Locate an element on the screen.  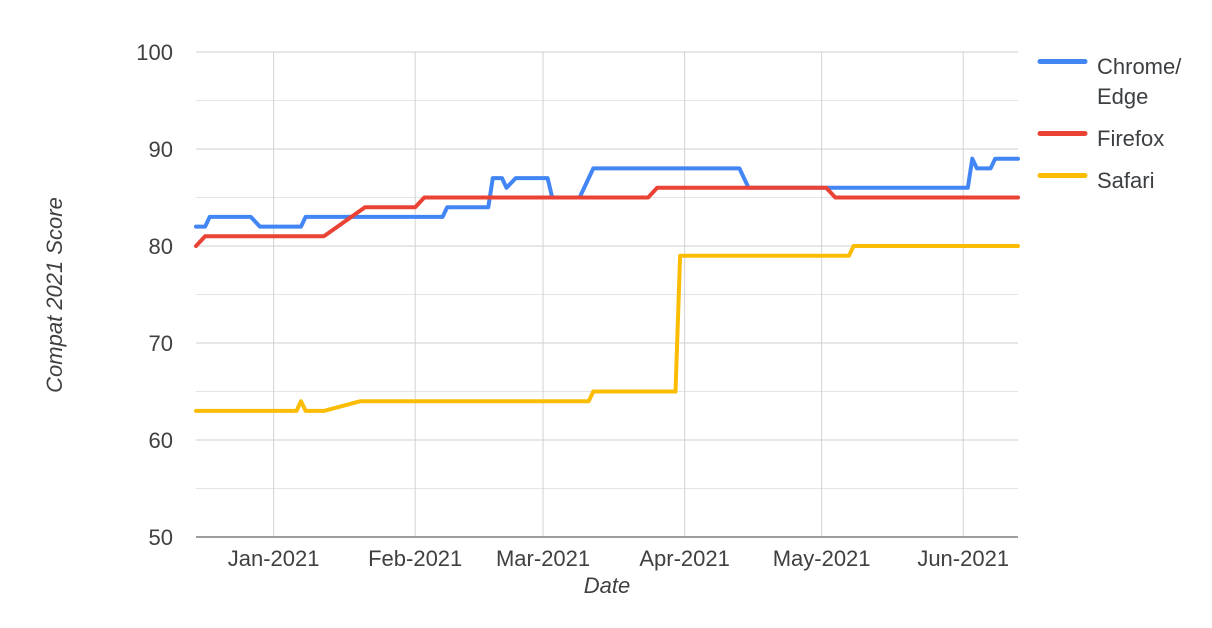
series-line-chrome-edge is located at coordinates (607, 192).